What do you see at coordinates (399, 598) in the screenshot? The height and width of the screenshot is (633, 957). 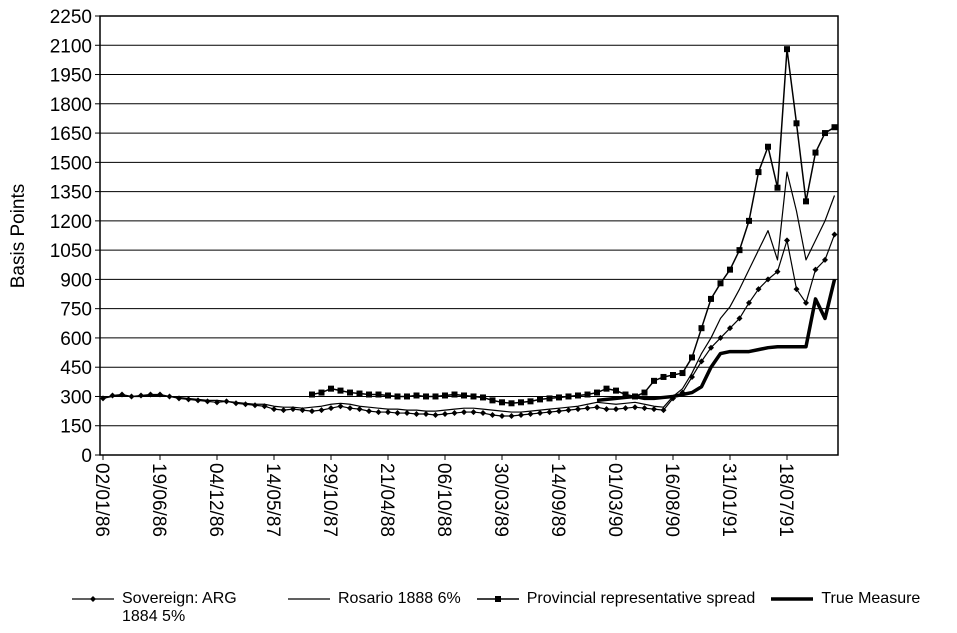 I see `legend-label: Rosario 1888 6%` at bounding box center [399, 598].